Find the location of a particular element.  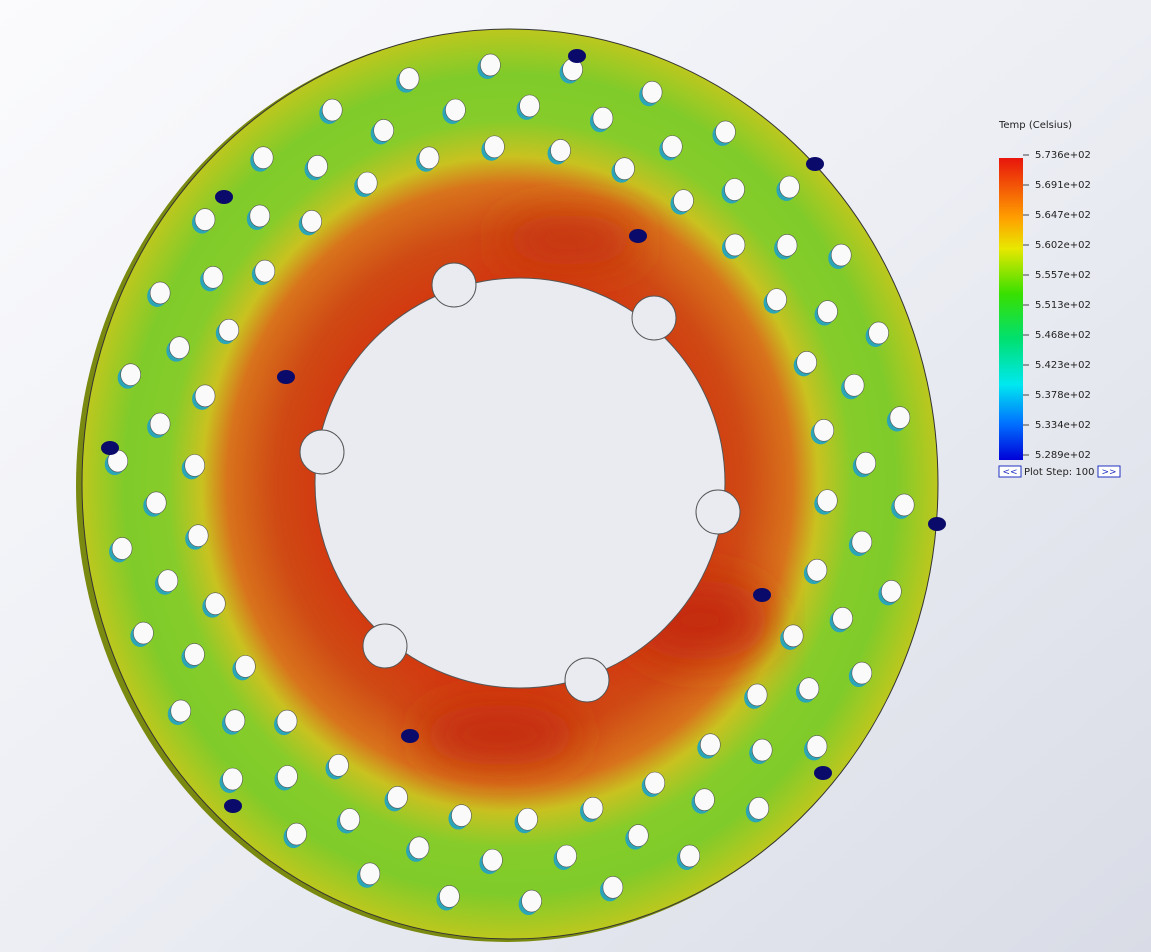

legend-label: 5.557e+02 is located at coordinates (1063, 275).